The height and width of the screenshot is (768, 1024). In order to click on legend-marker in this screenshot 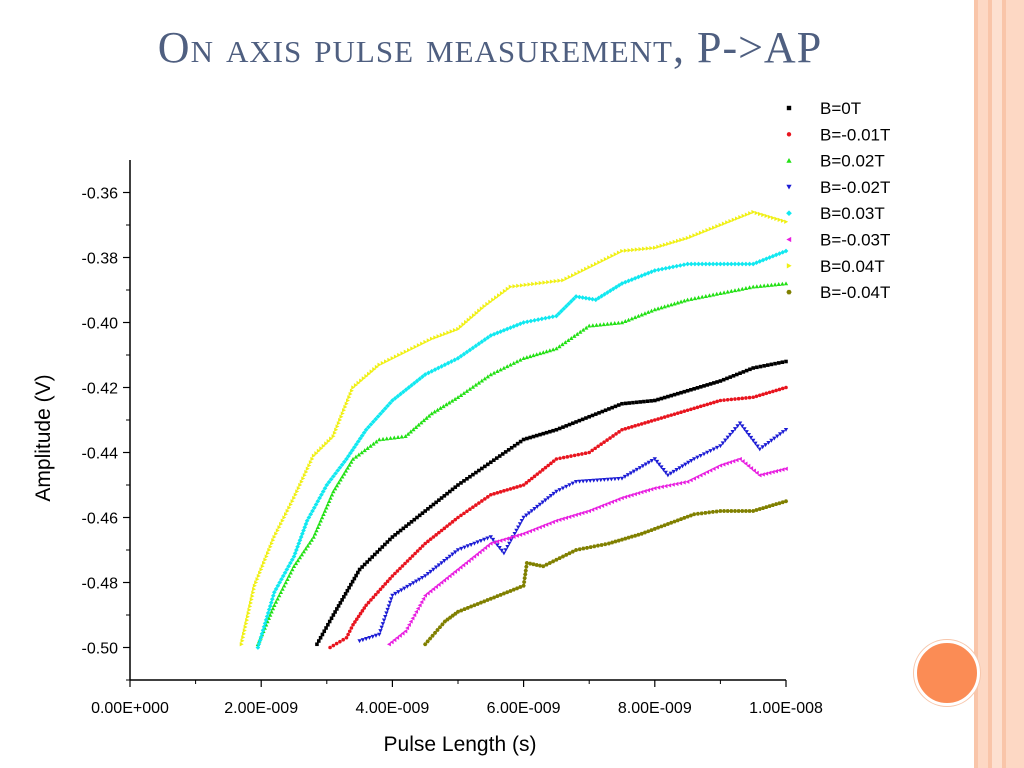, I will do `click(789, 160)`.